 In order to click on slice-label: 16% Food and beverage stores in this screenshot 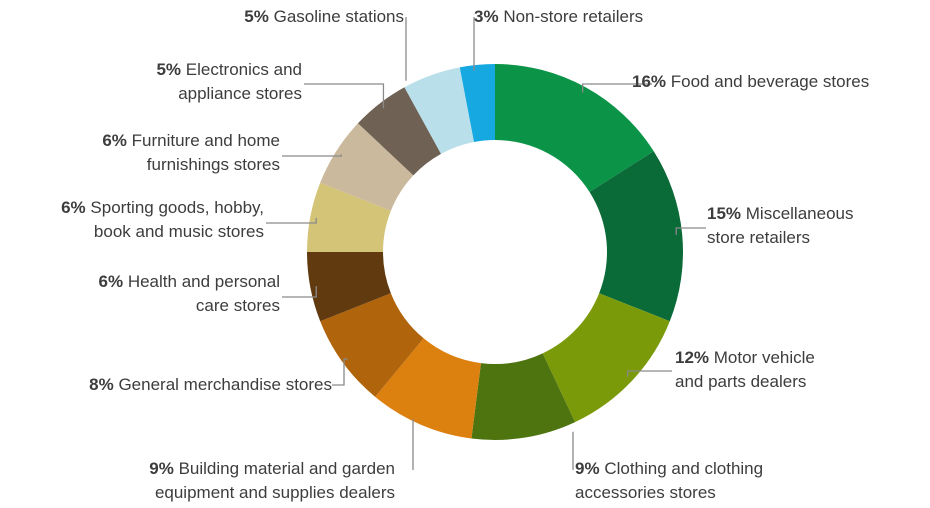, I will do `click(750, 82)`.